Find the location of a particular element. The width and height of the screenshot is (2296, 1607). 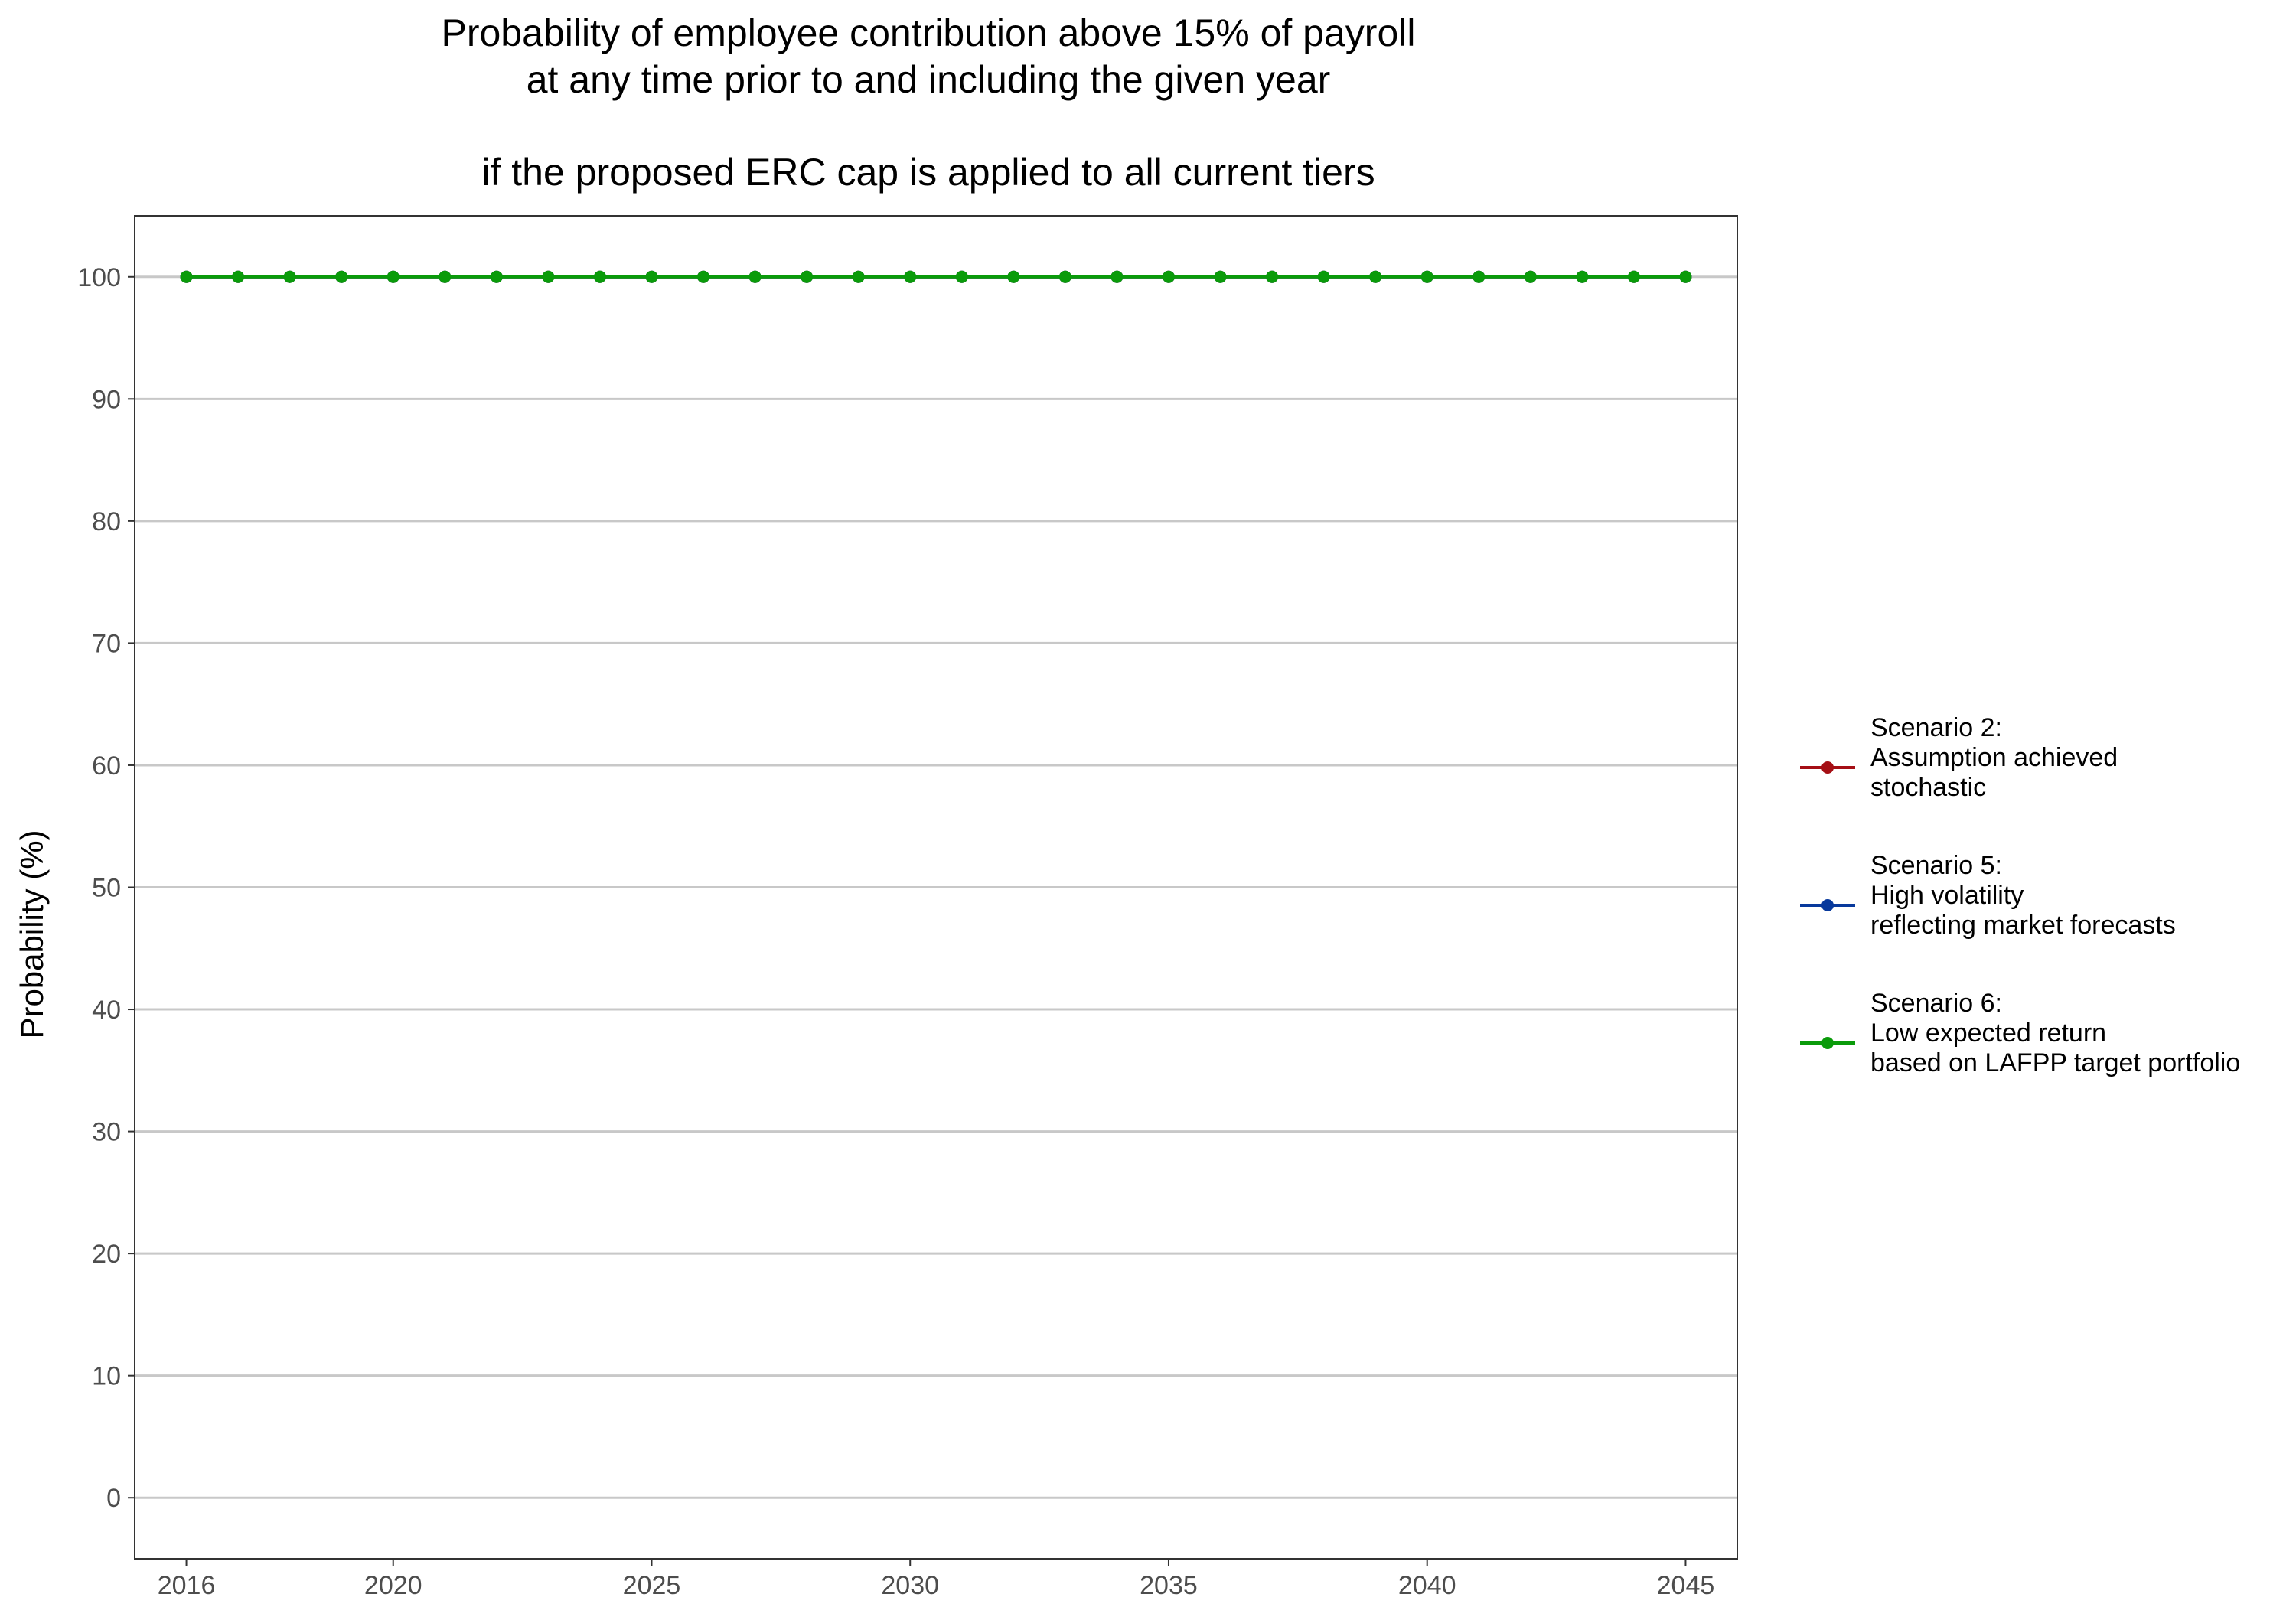

y-tick-label: 30 is located at coordinates (106, 1132).